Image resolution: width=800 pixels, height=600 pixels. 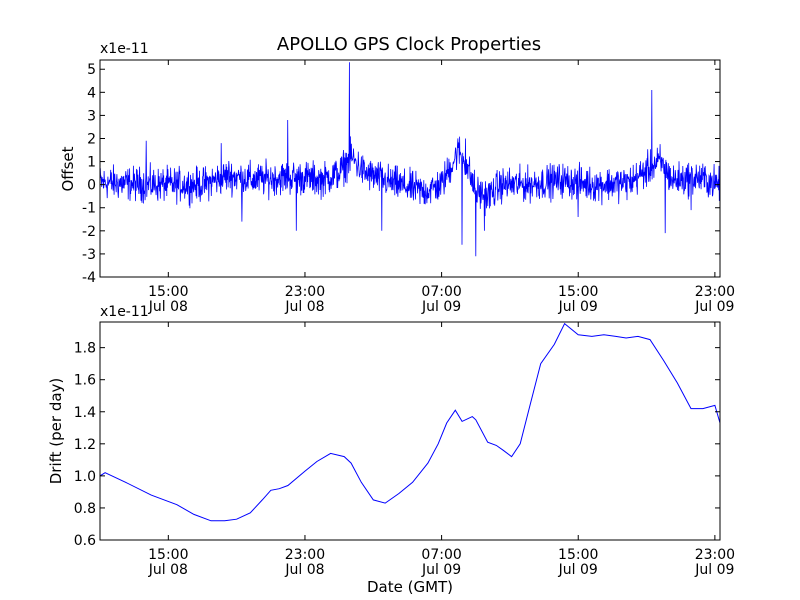 I want to click on y-tick-label: -3, so click(x=89, y=255).